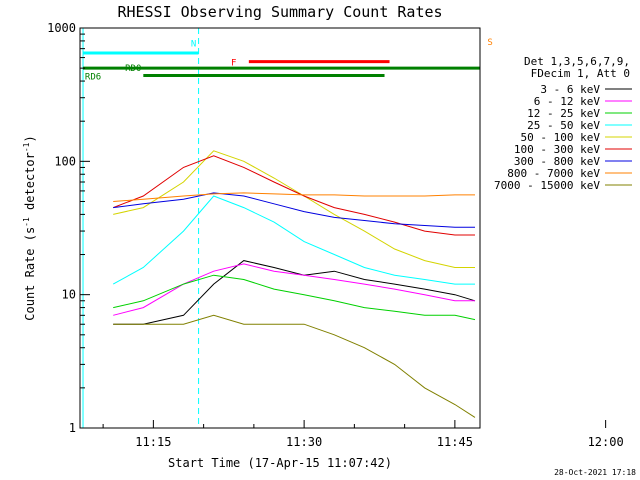  I want to click on legend-entry-label: 6 - 12 keV, so click(567, 101).